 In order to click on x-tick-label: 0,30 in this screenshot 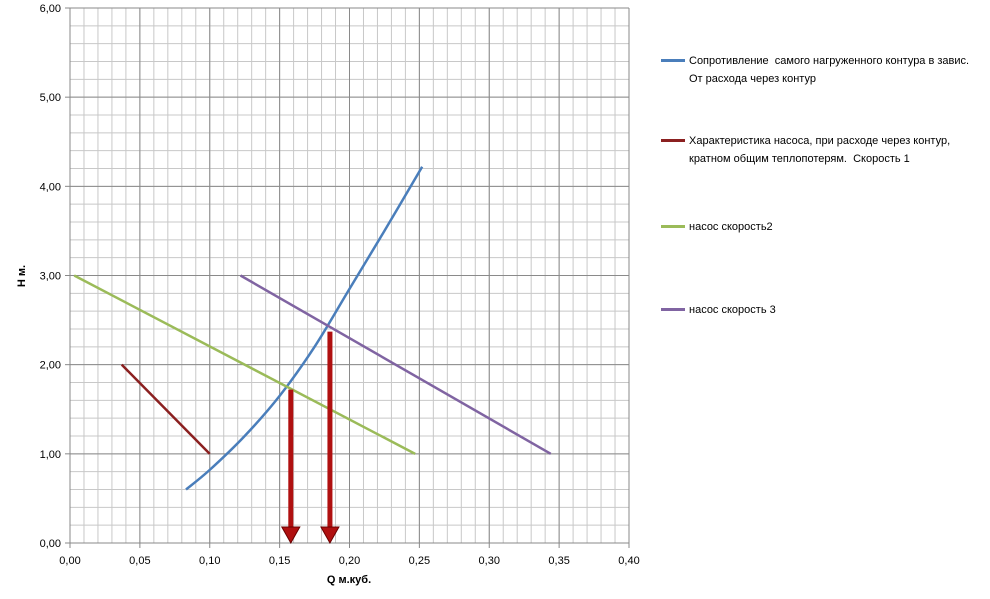, I will do `click(489, 561)`.